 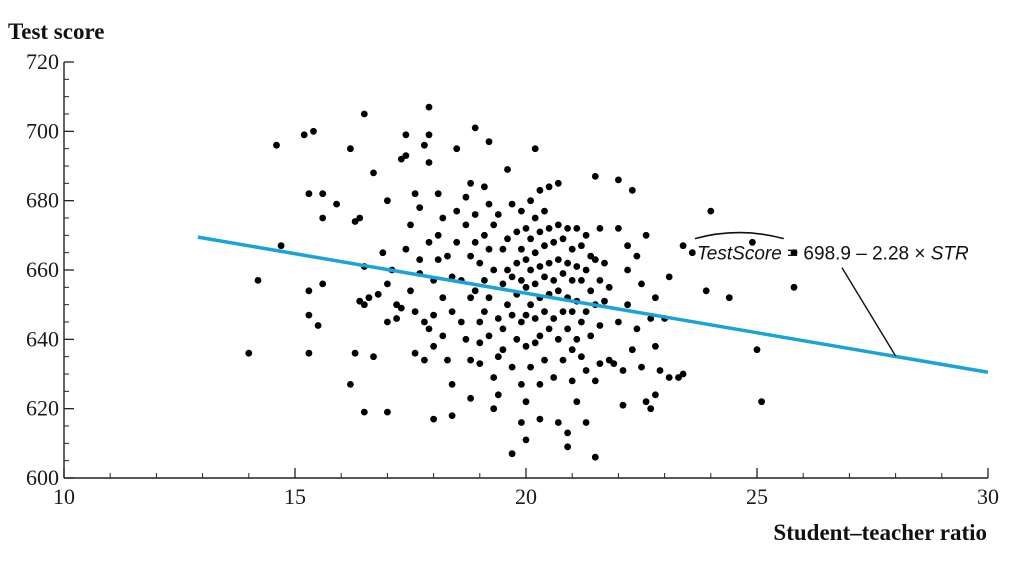 I want to click on x-tick-label: 15, so click(x=295, y=496).